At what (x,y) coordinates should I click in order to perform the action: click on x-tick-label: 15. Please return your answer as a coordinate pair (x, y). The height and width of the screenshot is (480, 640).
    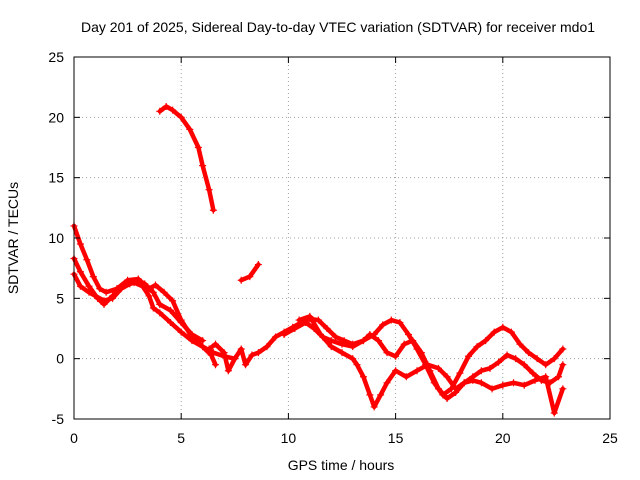
    Looking at the image, I should click on (396, 438).